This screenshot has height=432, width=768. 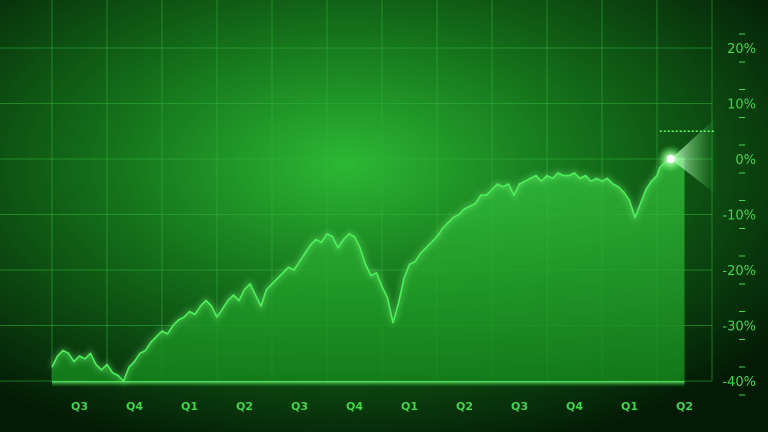 I want to click on y-tick-label: -10%, so click(x=739, y=216).